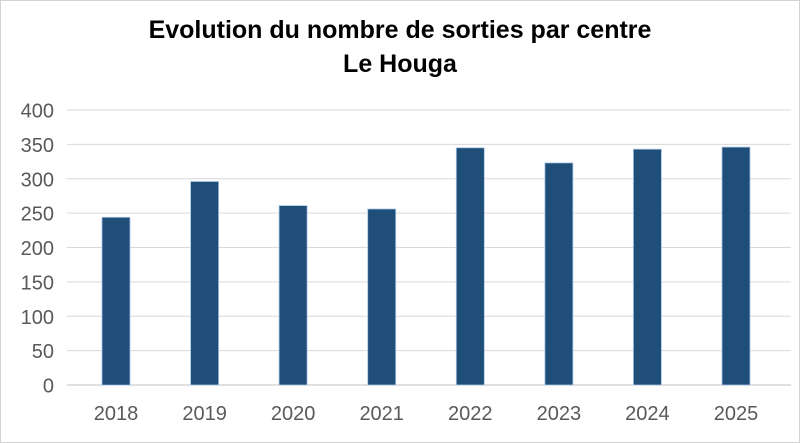  Describe the element at coordinates (116, 414) in the screenshot. I see `x-tick-label-2018: 2018` at that location.